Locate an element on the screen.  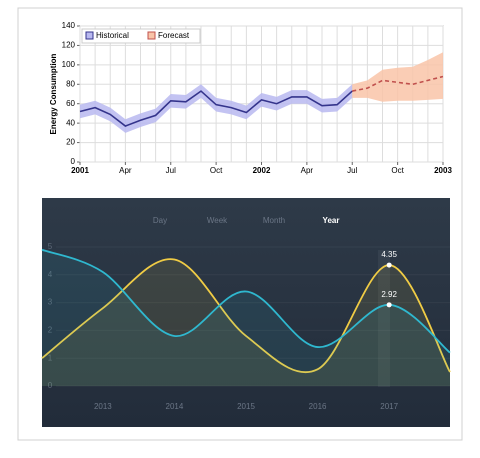
y-tick-label: 4 is located at coordinates (50, 274).